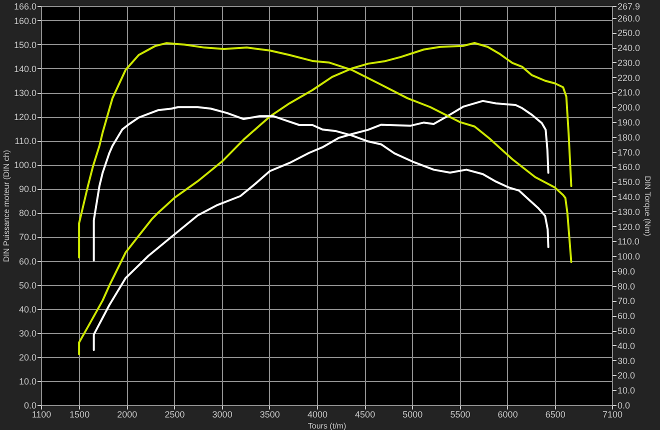  What do you see at coordinates (629, 123) in the screenshot?
I see `y2-tick-label: 190.0` at bounding box center [629, 123].